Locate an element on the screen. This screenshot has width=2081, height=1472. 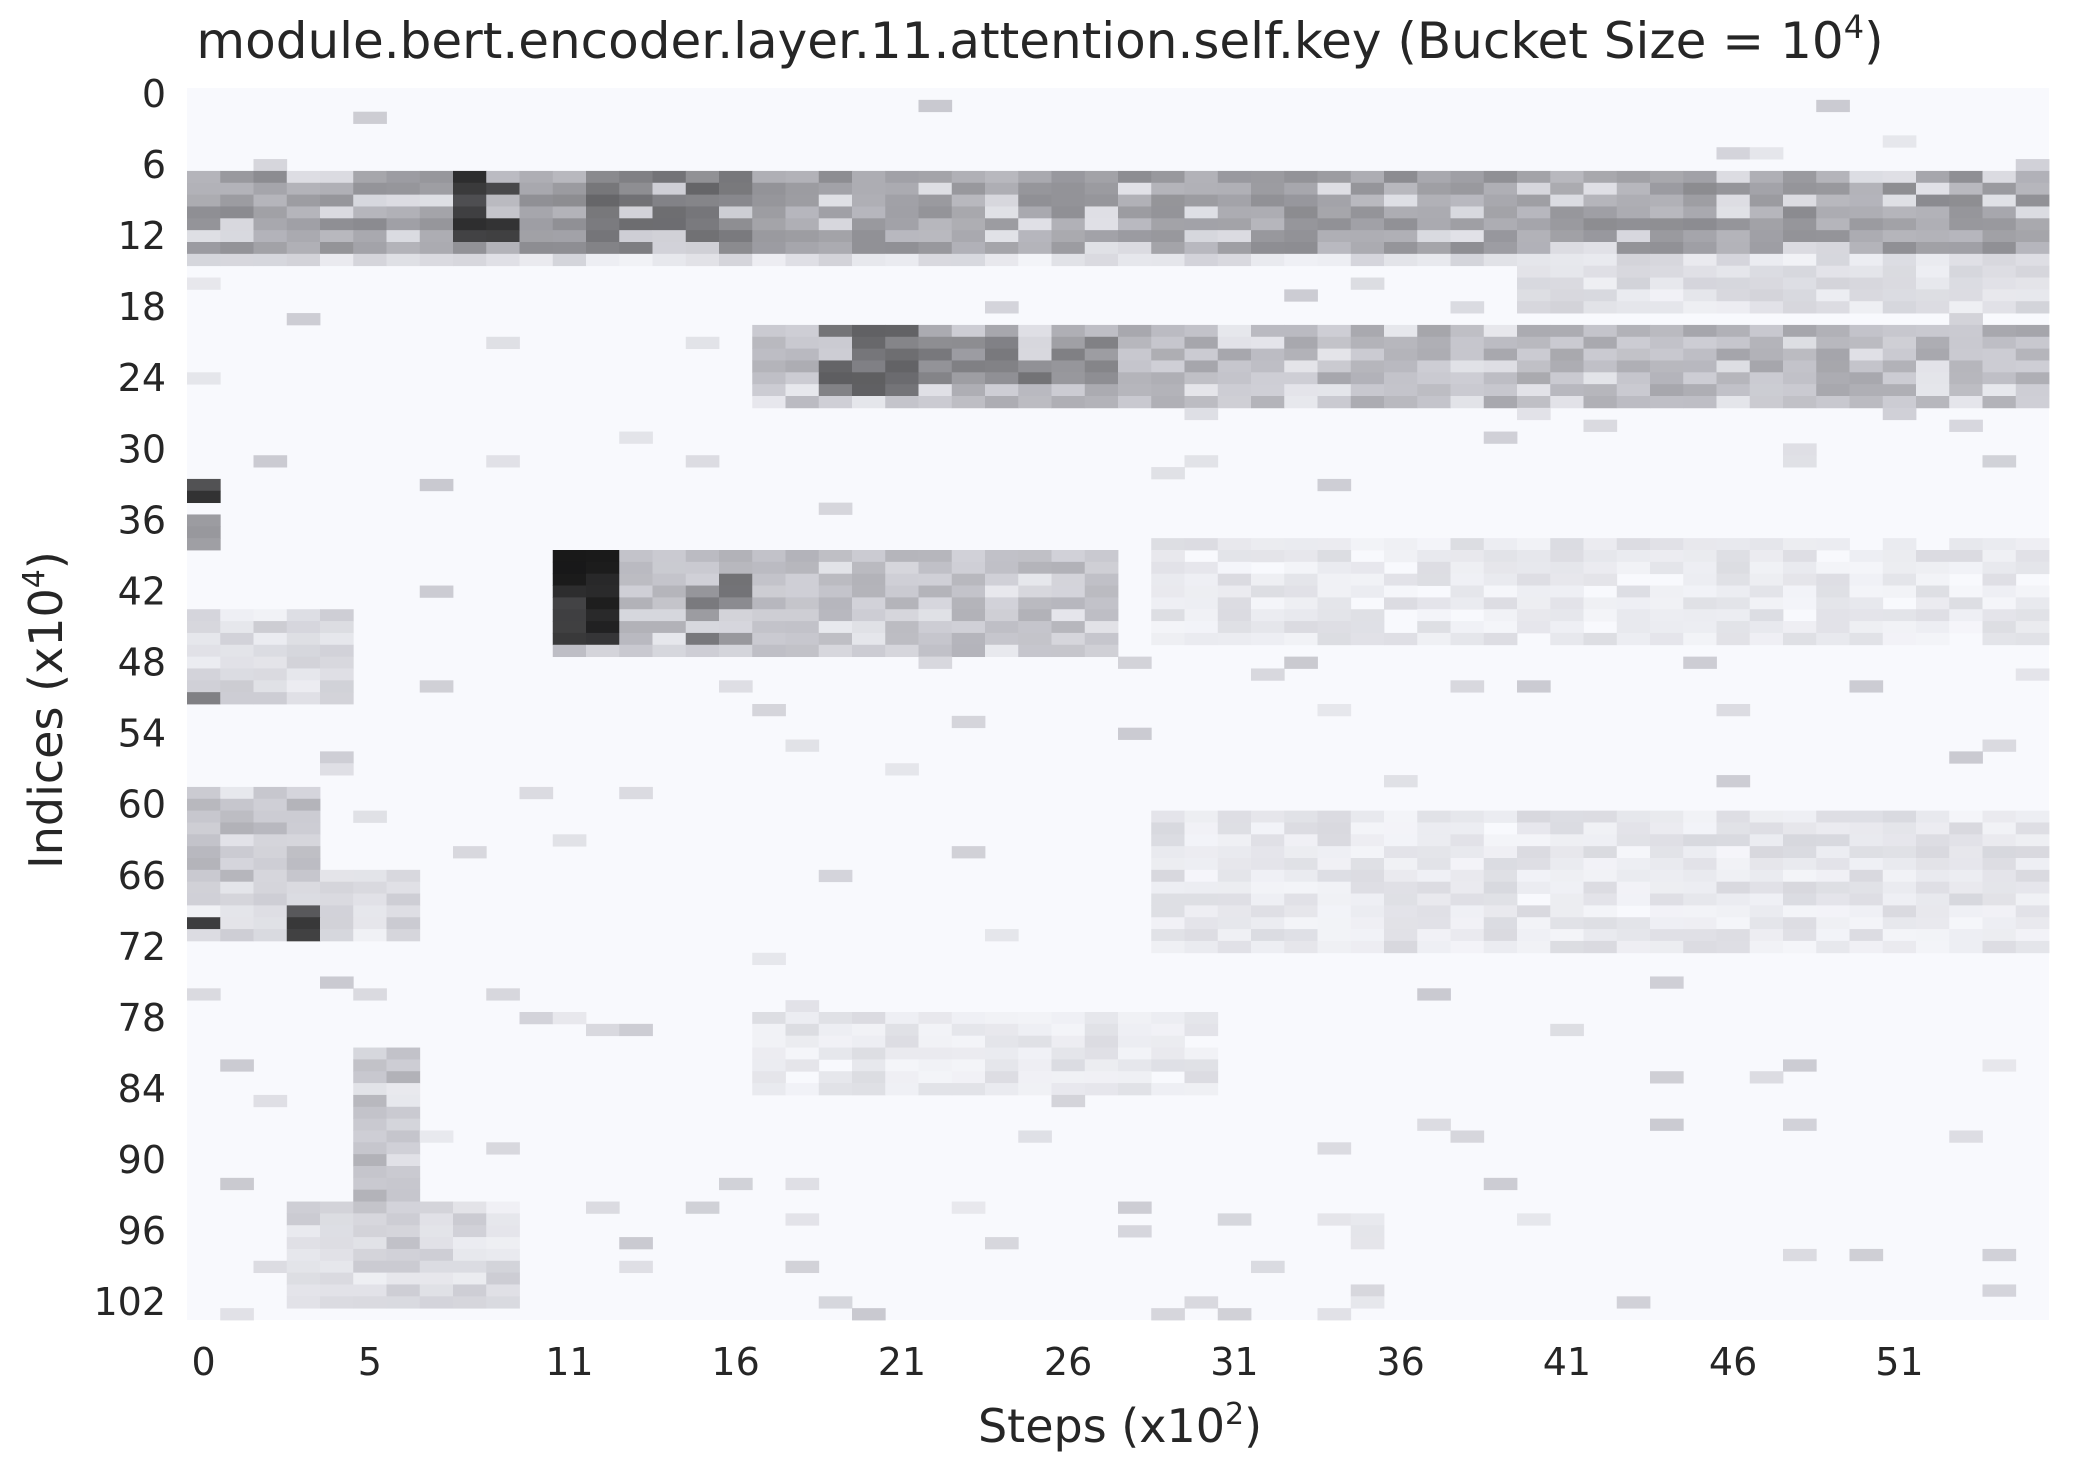
x-tick-label: 26 is located at coordinates (1068, 1362).